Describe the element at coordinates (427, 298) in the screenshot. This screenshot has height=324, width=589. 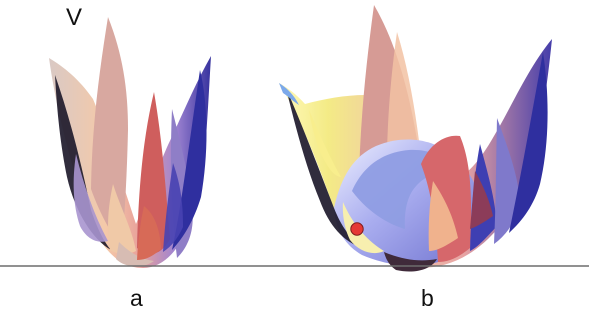
I see `panel-label-b: b` at that location.